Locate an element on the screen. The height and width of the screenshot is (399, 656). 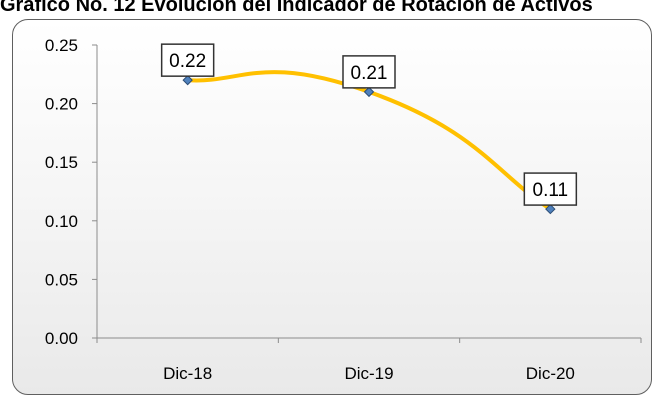
y-tick-label: 0.00 is located at coordinates (61, 338).